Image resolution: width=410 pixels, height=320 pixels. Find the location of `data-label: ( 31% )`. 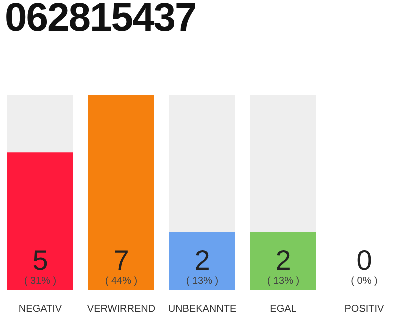

data-label: ( 31% ) is located at coordinates (40, 281).